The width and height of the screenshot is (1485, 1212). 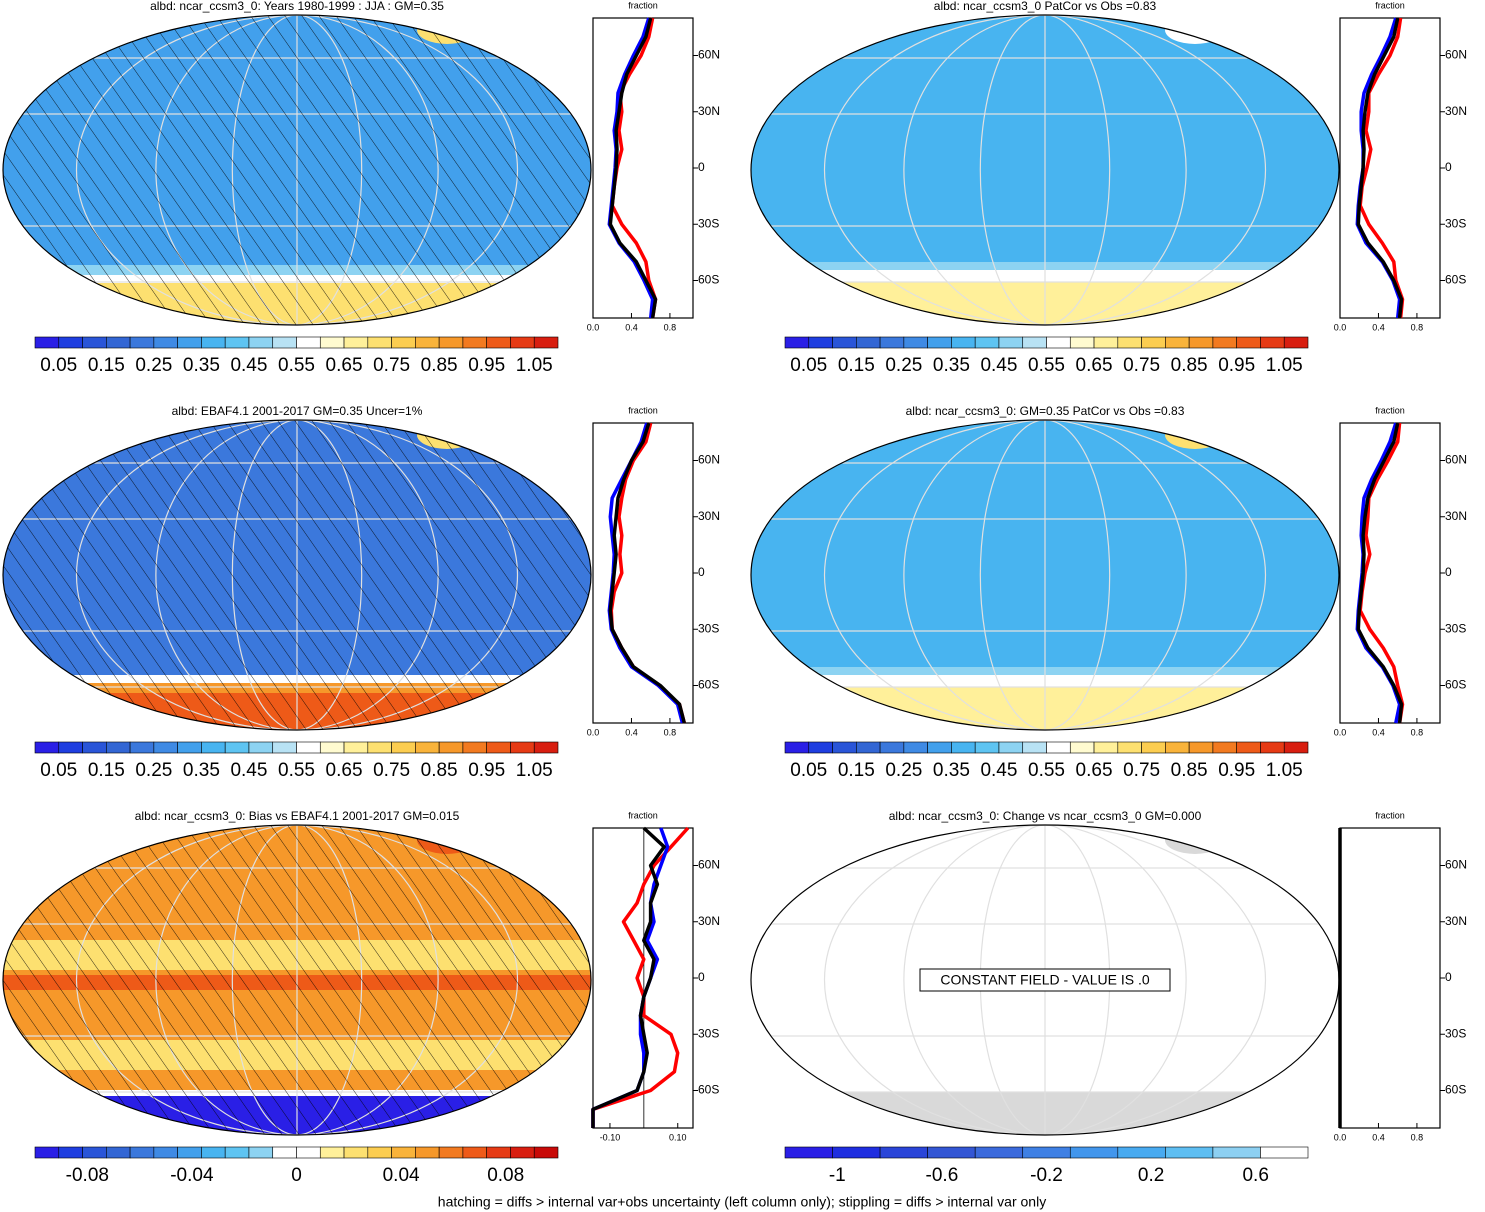 I want to click on x-tick-label: 0.4, so click(x=631, y=732).